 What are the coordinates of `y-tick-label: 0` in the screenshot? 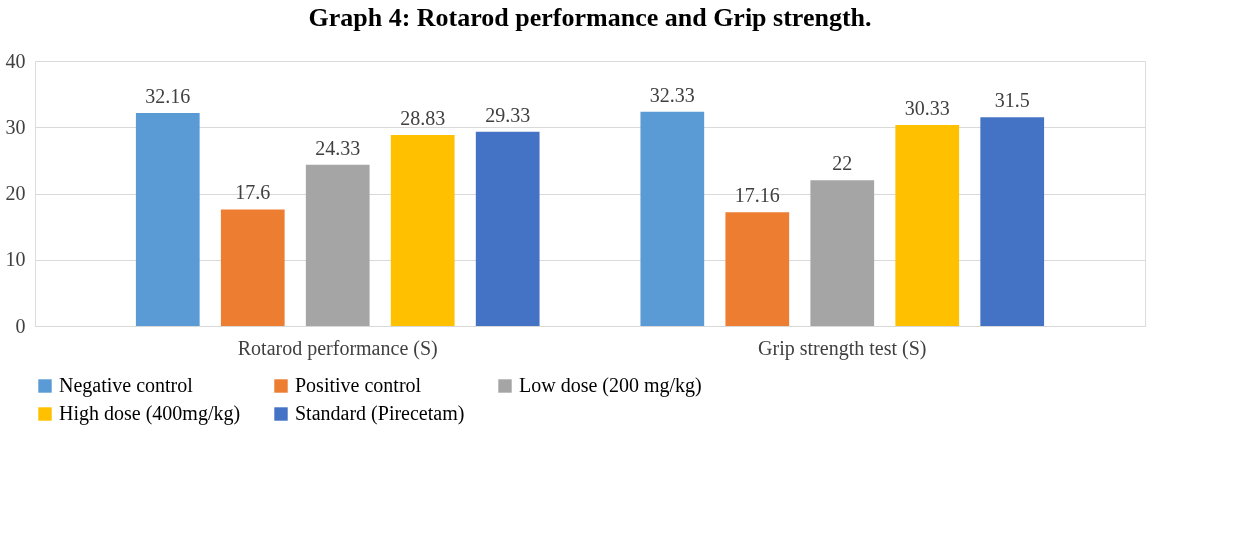 It's located at (20, 325).